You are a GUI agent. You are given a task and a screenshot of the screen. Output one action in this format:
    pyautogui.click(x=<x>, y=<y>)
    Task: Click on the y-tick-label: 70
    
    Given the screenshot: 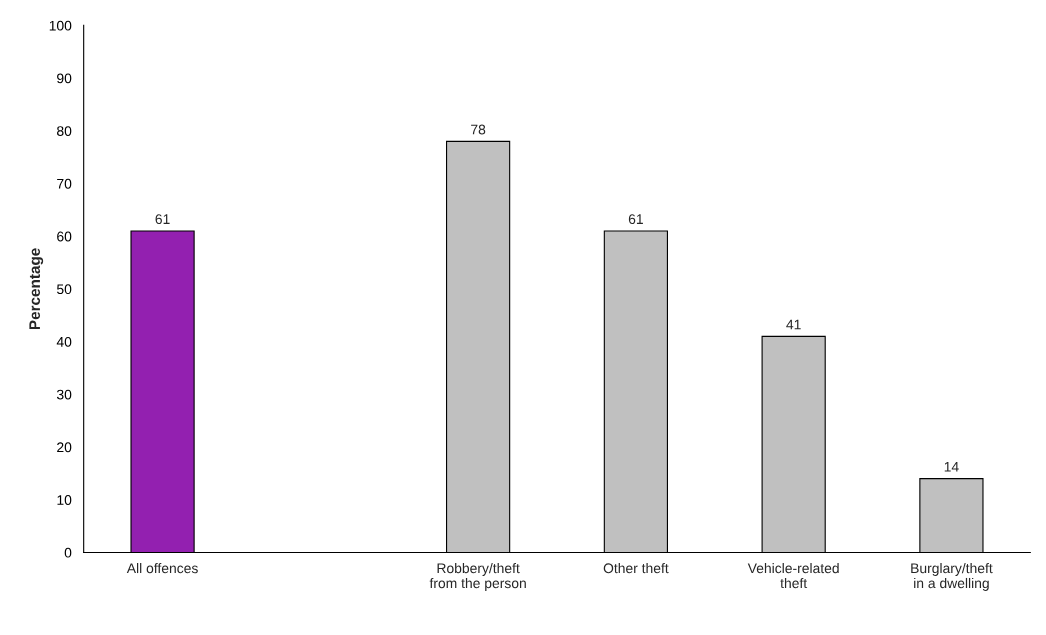 What is the action you would take?
    pyautogui.click(x=64, y=183)
    